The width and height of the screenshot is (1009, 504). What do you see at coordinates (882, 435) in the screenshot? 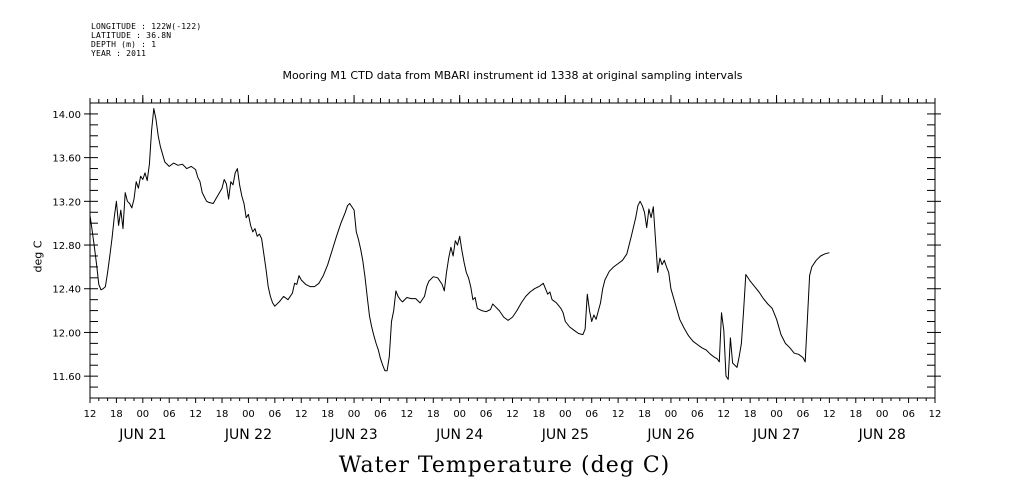
I see `day-label: JUN 28` at bounding box center [882, 435].